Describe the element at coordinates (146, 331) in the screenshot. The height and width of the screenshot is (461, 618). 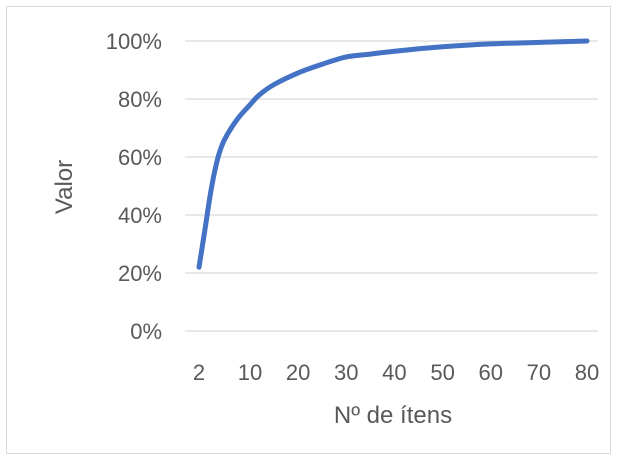
I see `y-tick-label: 0%` at that location.